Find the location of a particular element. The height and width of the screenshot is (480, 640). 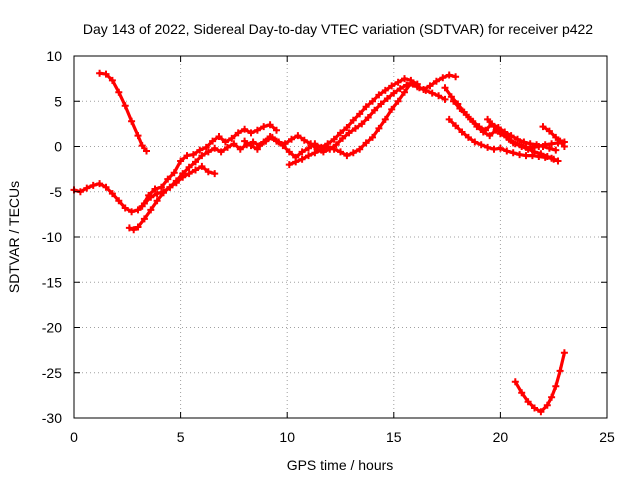

x-tick-label: 20 is located at coordinates (501, 437).